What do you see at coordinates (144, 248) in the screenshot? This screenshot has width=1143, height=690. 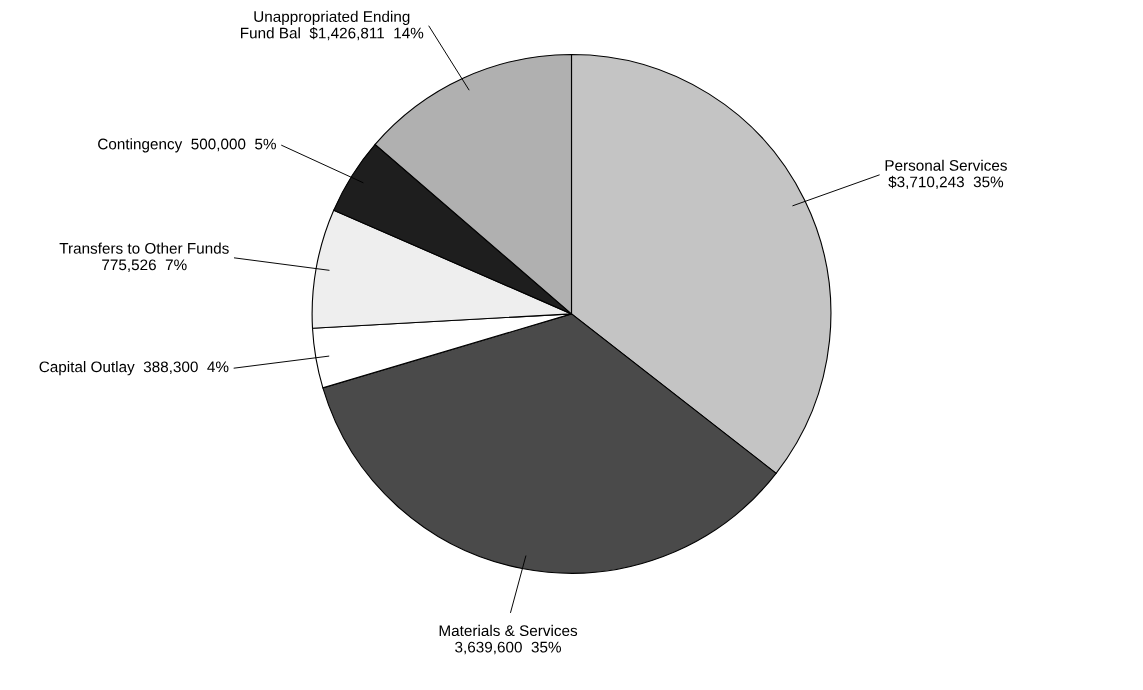 I see `slice-label: Transfers to Other Funds` at bounding box center [144, 248].